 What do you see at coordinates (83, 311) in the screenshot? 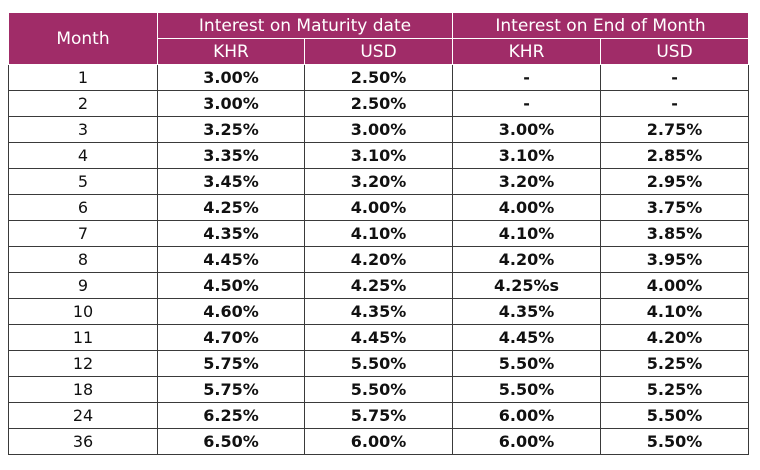
I see `month-cell: 10` at bounding box center [83, 311].